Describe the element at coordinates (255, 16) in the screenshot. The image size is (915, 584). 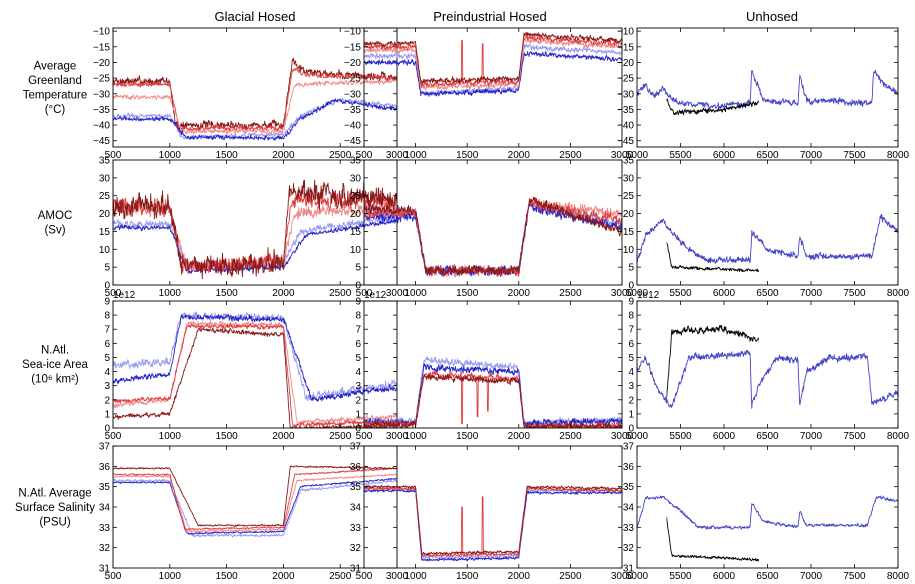
I see `column-title-glacial: Glacial Hosed` at that location.